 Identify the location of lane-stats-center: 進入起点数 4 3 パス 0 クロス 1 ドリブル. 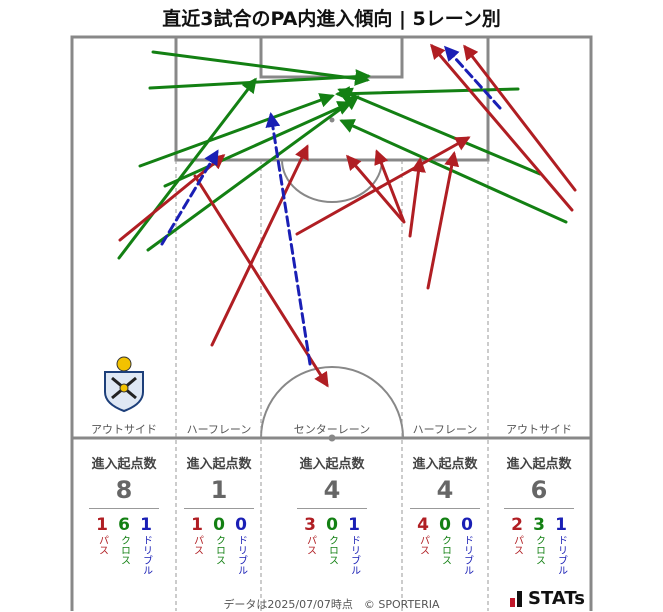
(332, 507).